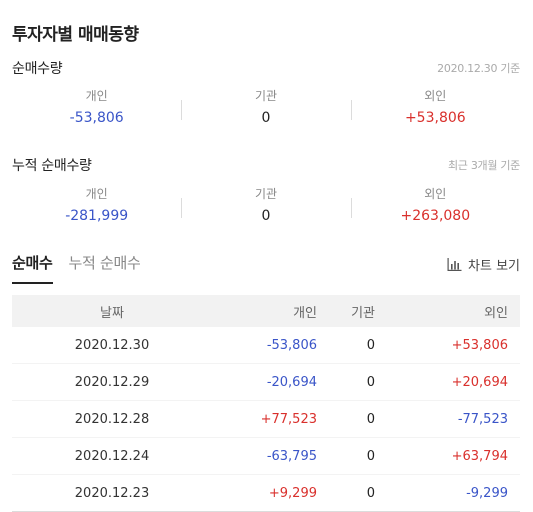  I want to click on cell-individual: -53,806, so click(291, 345).